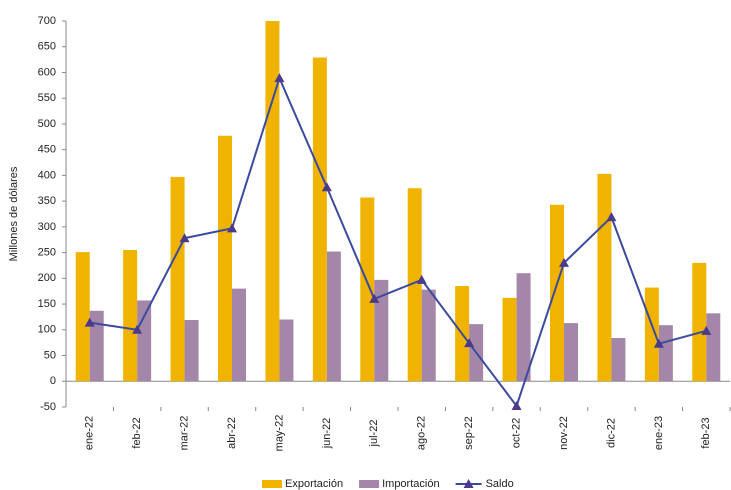 This screenshot has width=731, height=490. I want to click on y-tick-label: 200, so click(47, 278).